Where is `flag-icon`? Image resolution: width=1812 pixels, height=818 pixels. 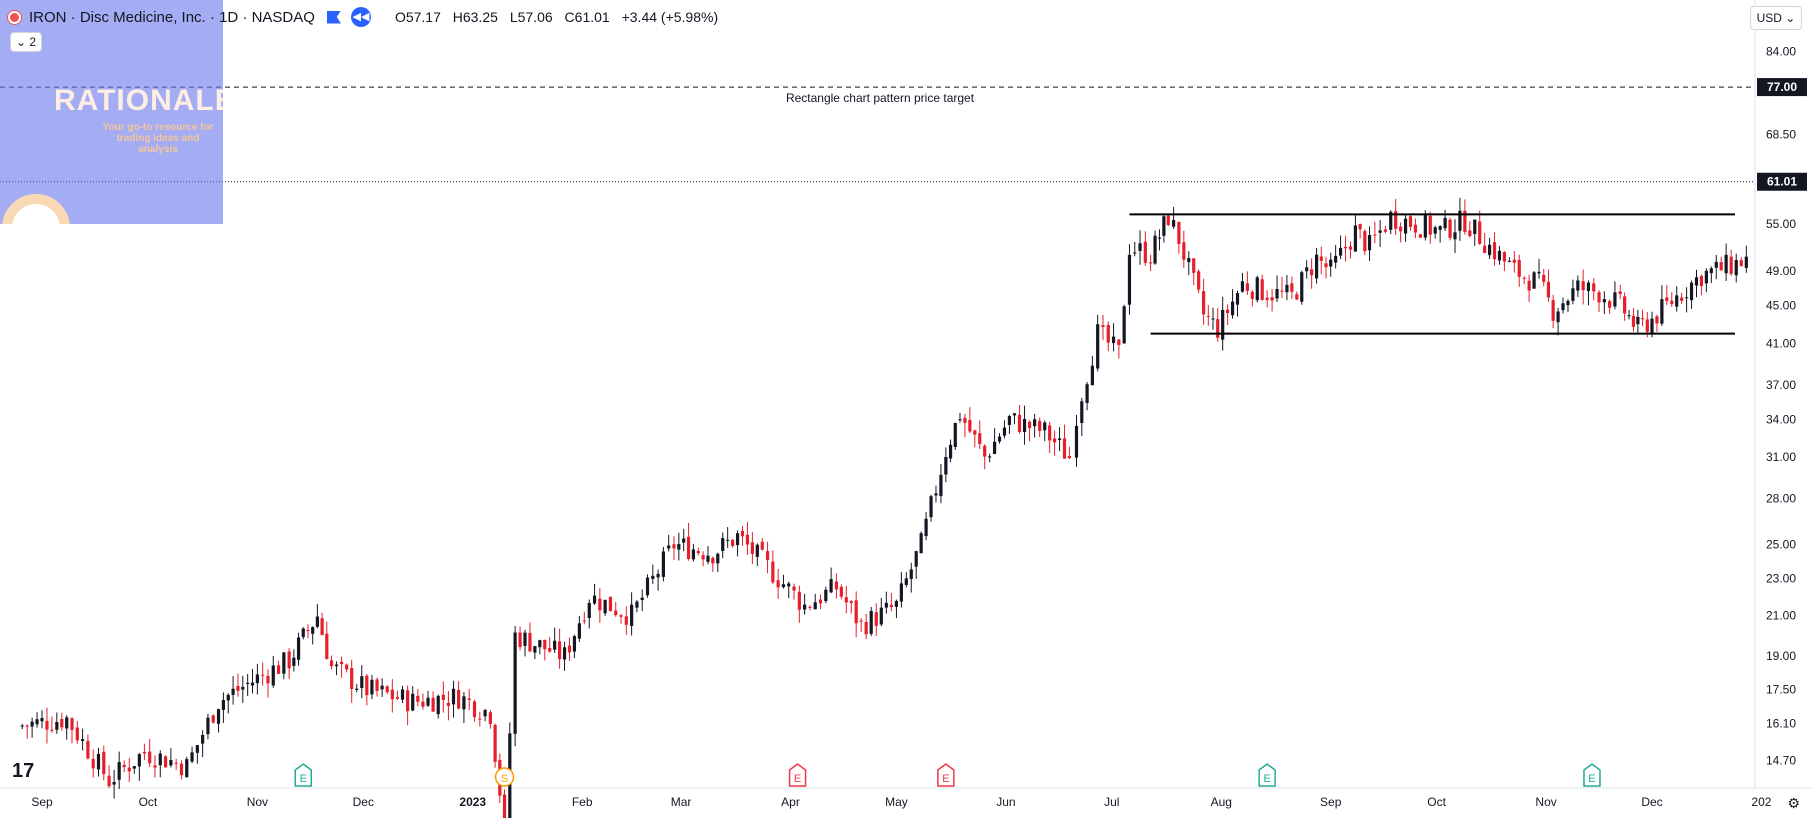
flag-icon is located at coordinates (333, 17).